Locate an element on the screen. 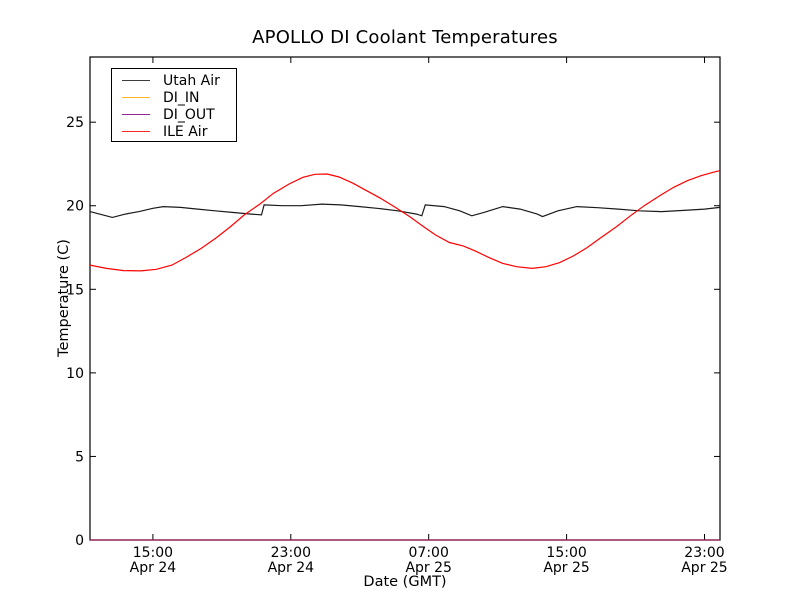 The image size is (800, 600). y-tick-label: 20 is located at coordinates (75, 207).